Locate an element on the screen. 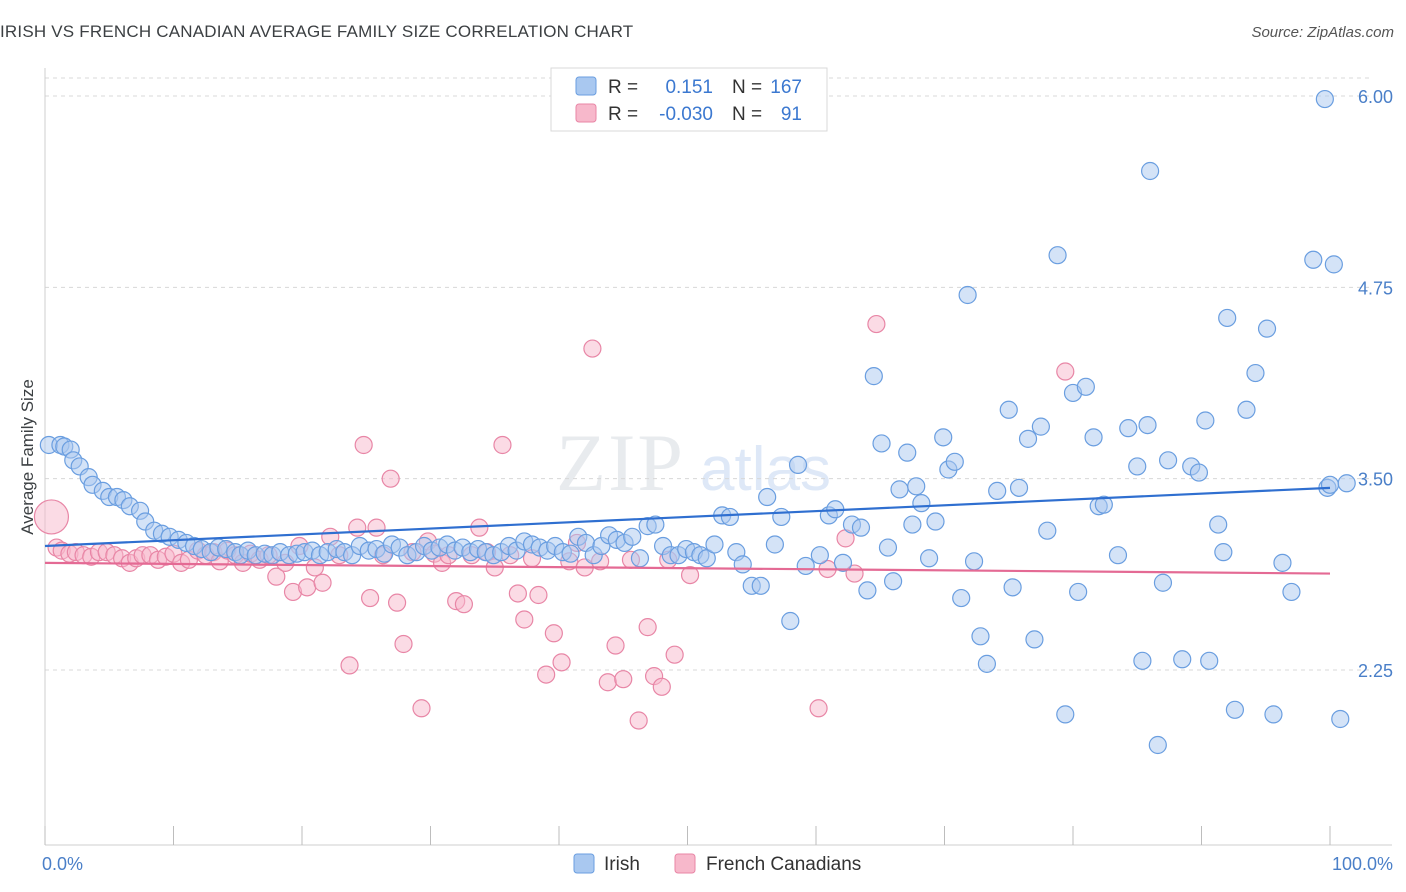  legend-r-value-french-canadians: -0.030 is located at coordinates (686, 114).